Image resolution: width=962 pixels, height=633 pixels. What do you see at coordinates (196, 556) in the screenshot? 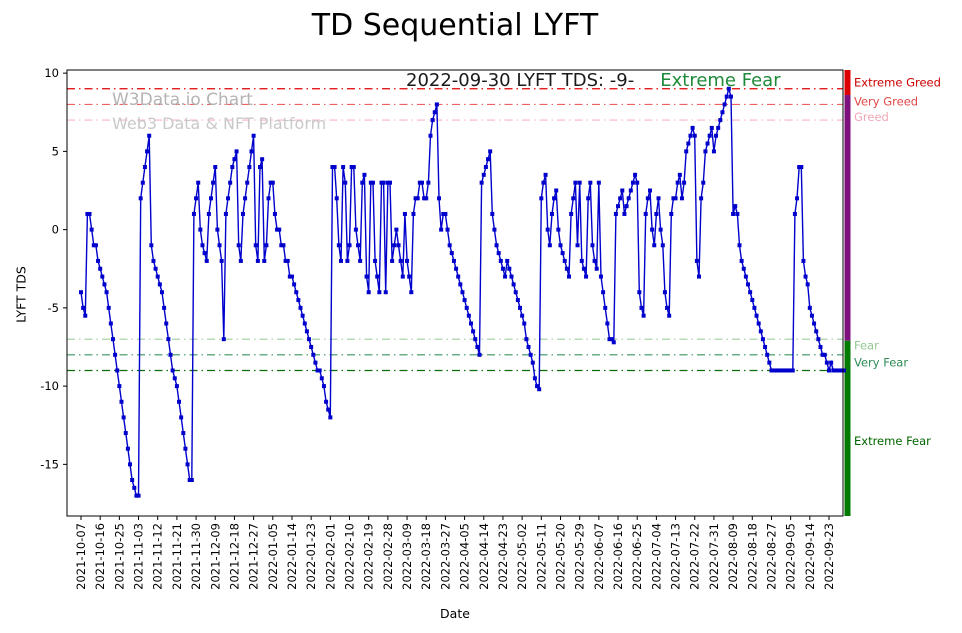
I see `x-tick-label: 2021-11-30` at bounding box center [196, 556].